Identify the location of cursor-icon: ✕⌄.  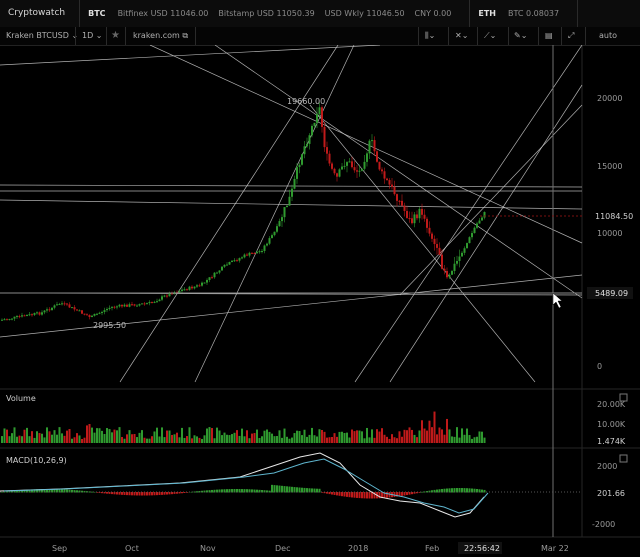
(462, 35).